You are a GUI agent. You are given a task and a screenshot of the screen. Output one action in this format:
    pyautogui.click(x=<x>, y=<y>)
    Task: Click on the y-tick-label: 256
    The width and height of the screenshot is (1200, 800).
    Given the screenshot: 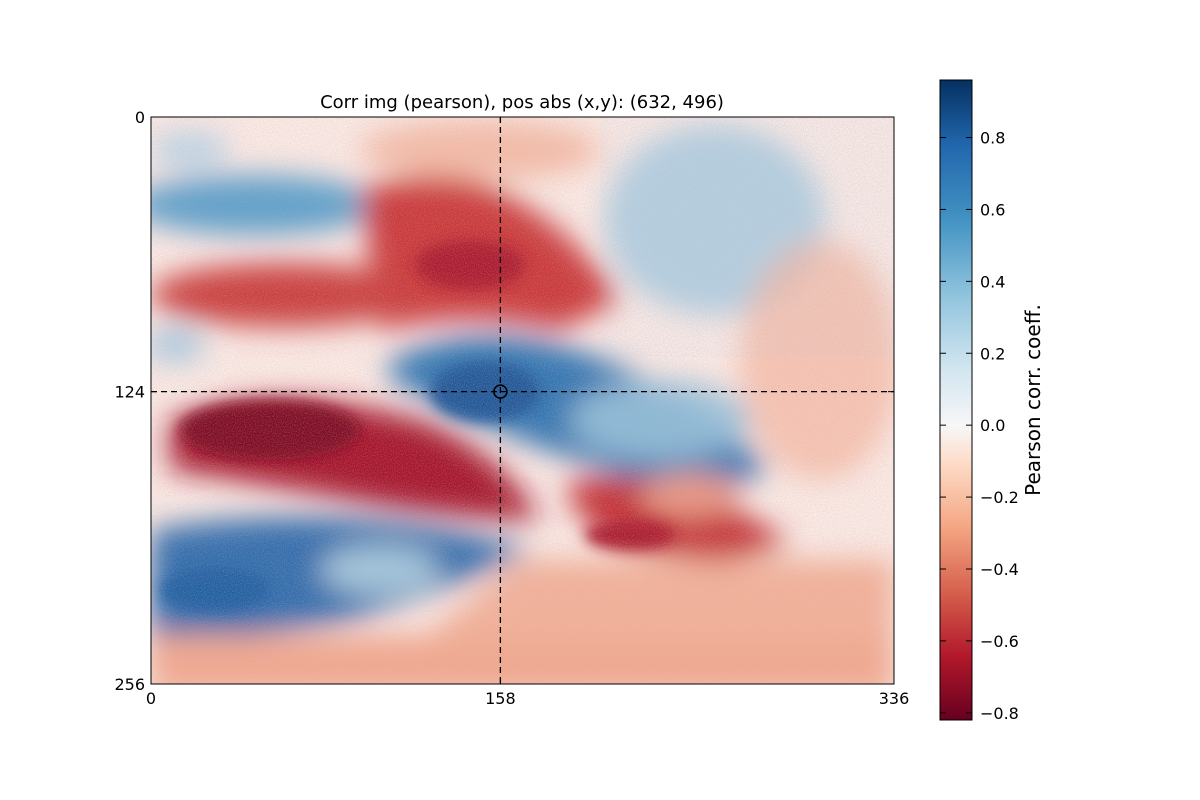 What is the action you would take?
    pyautogui.click(x=129, y=684)
    